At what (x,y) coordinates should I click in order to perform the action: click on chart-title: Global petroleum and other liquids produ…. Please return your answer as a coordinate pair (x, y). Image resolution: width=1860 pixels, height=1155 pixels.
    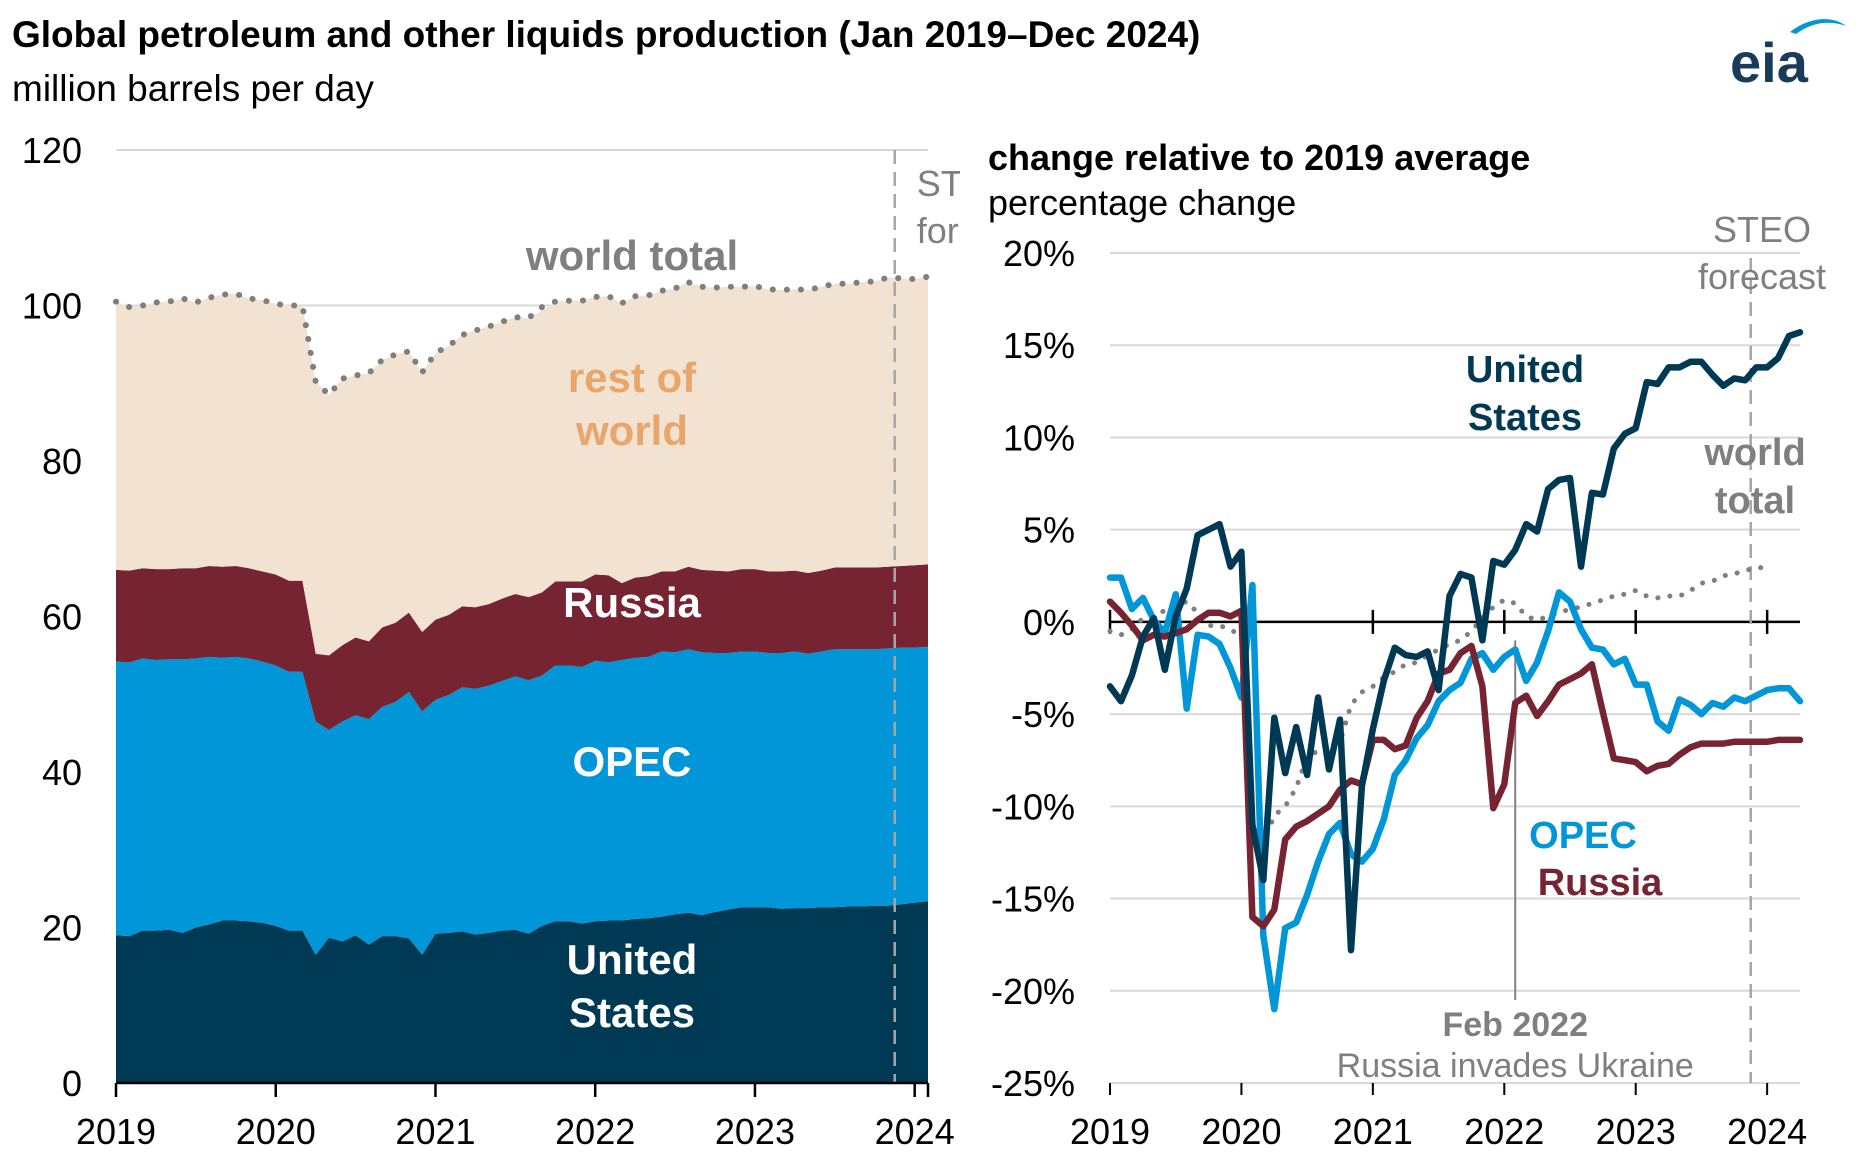
    Looking at the image, I should click on (606, 34).